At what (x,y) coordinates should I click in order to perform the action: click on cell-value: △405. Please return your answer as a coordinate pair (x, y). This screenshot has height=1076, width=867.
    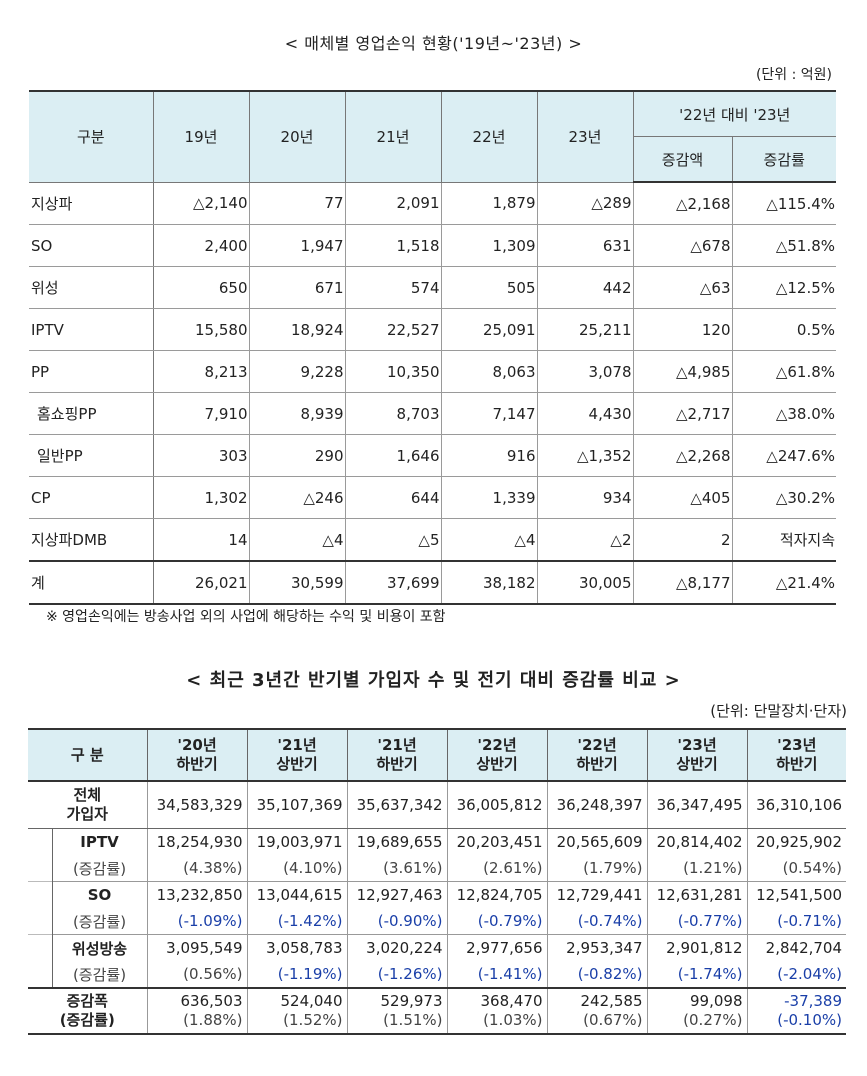
    Looking at the image, I should click on (683, 497).